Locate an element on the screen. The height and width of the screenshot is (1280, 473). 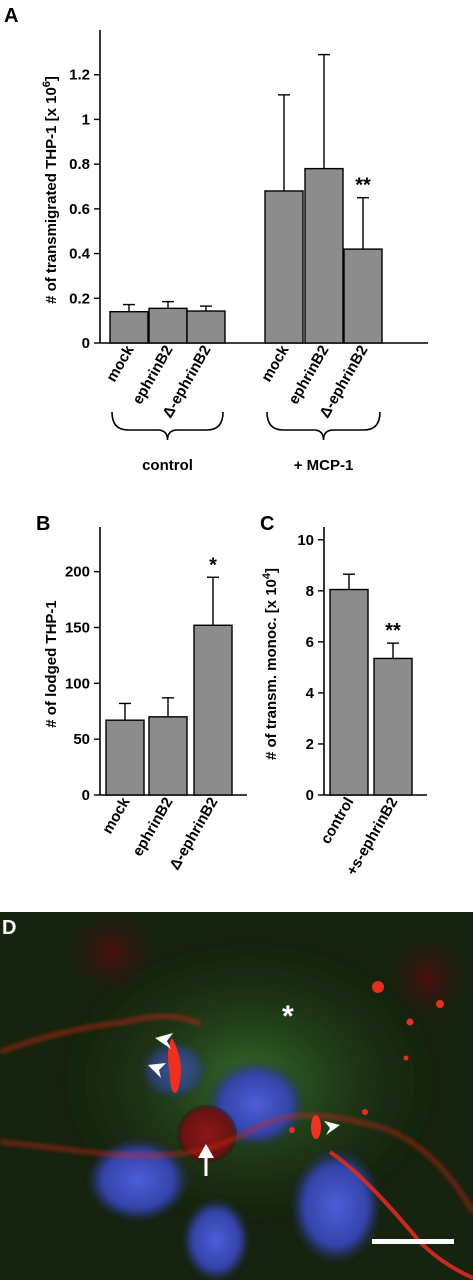
arrowhead-marker-right is located at coordinates (332, 1128).